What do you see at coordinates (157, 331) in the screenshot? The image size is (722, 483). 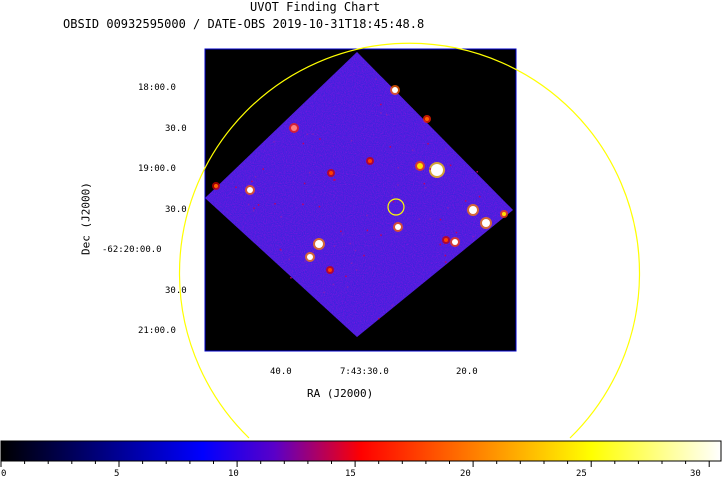 I see `dec-tick-label: 21:00.0` at bounding box center [157, 331].